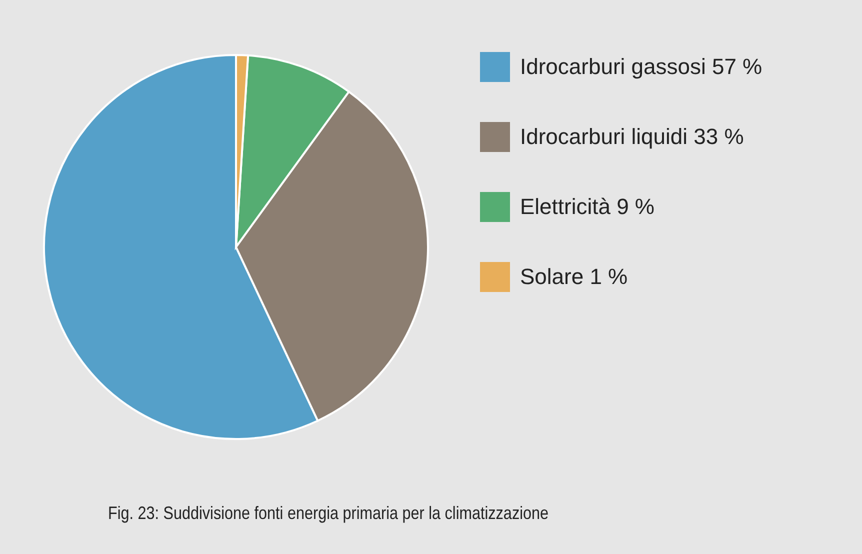  What do you see at coordinates (632, 136) in the screenshot?
I see `legend-label: Idrocarburi liquidi 33 %` at bounding box center [632, 136].